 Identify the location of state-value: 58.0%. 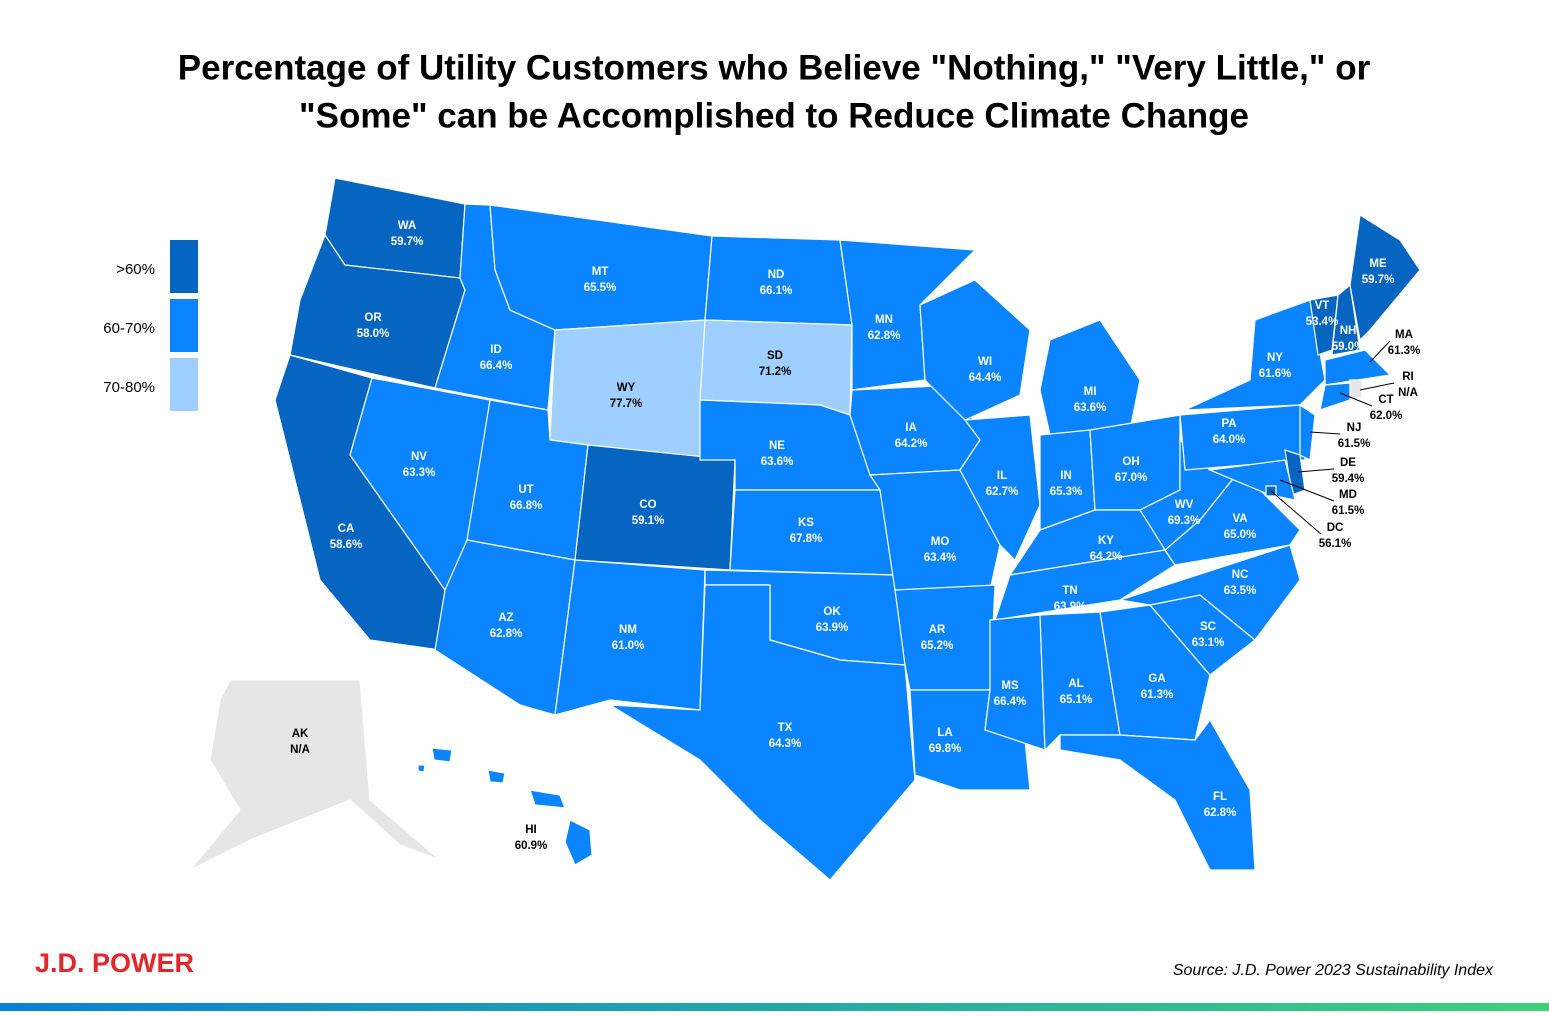
(373, 334).